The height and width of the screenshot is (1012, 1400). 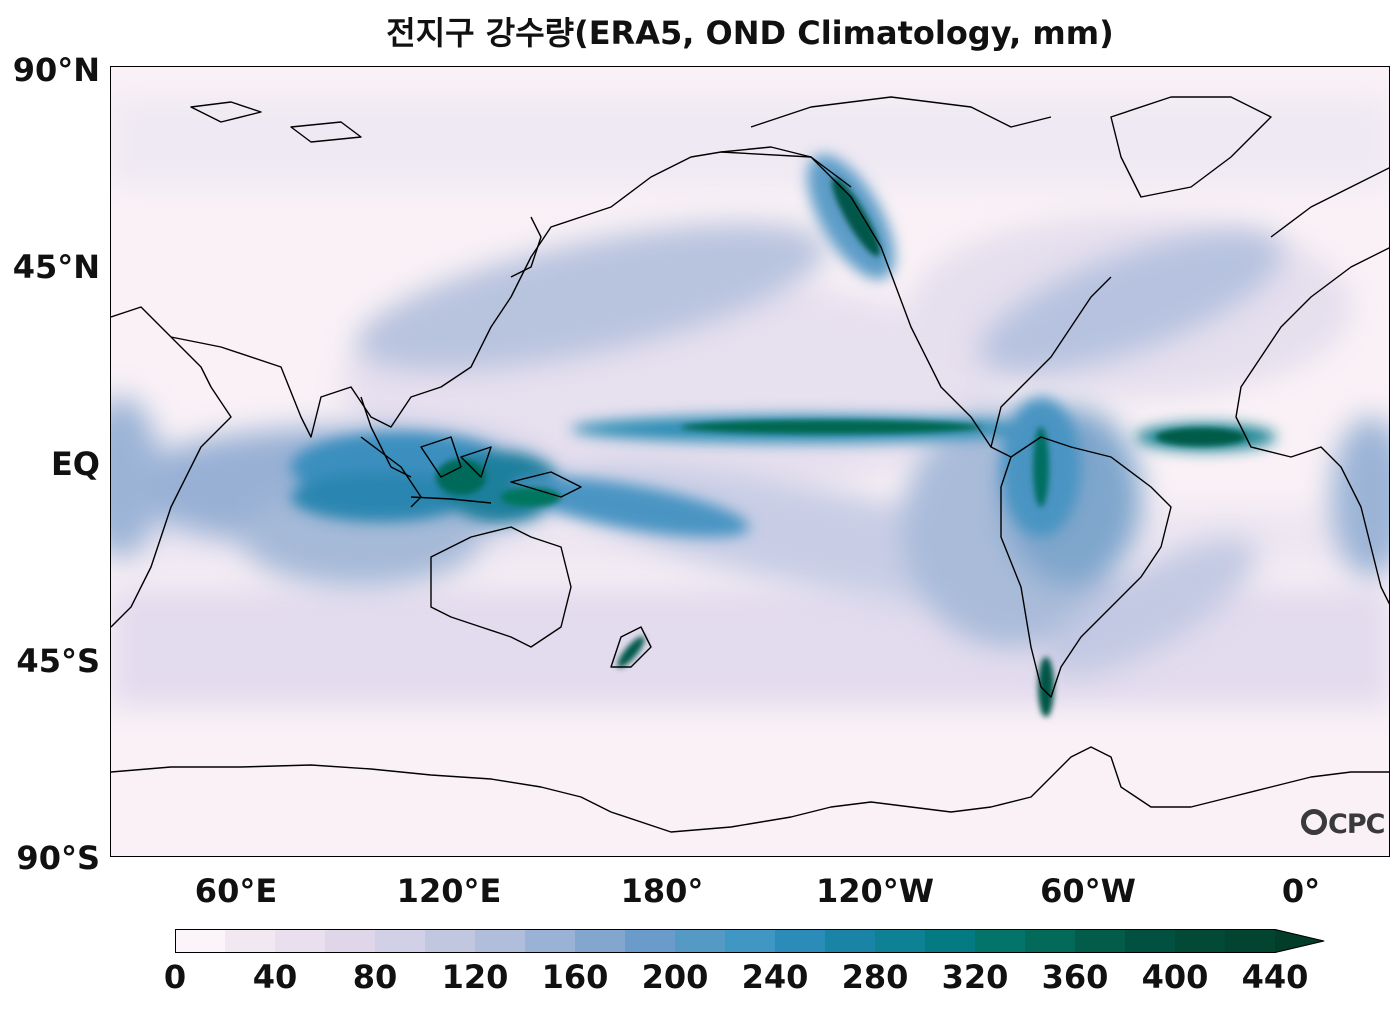 I want to click on cpc-logo: CPC, so click(x=1343, y=824).